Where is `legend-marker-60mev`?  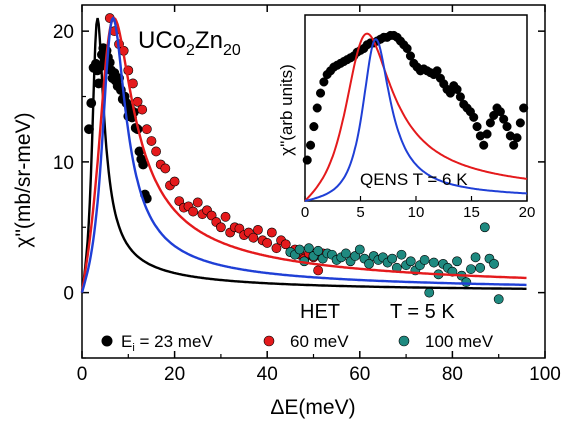 legend-marker-60mev is located at coordinates (269, 341).